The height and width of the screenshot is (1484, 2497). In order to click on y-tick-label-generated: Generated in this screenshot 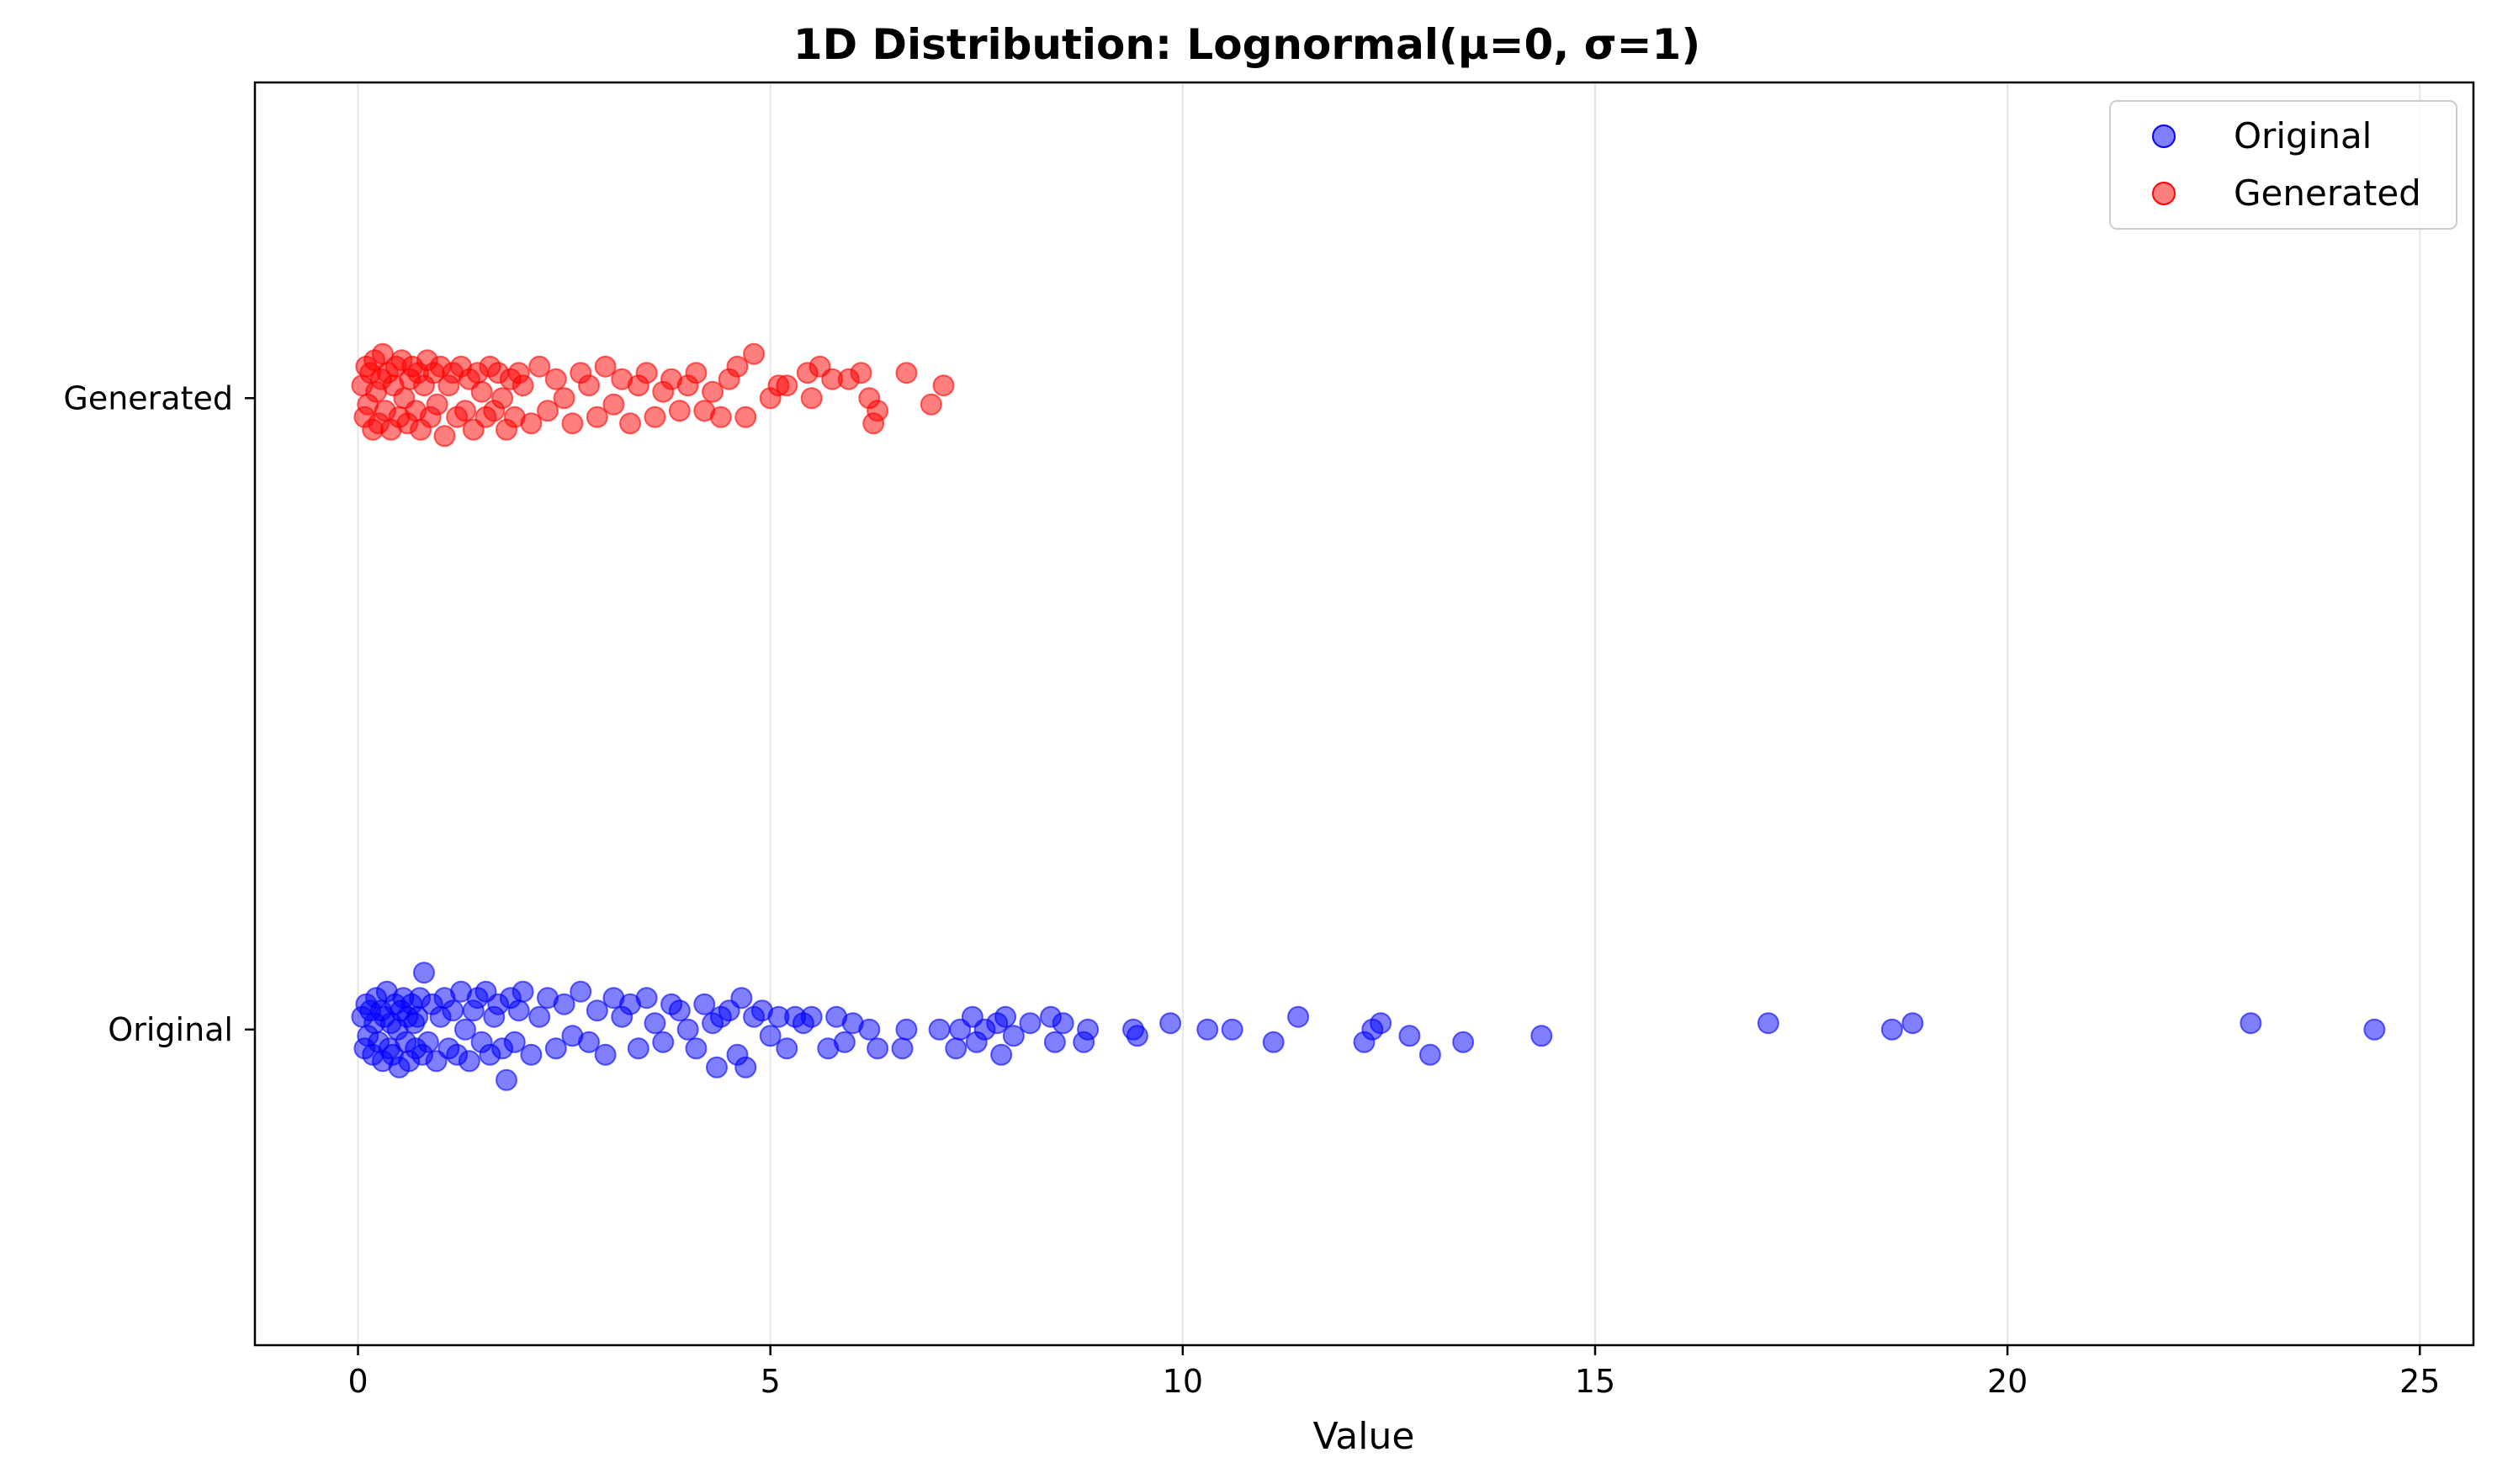, I will do `click(148, 397)`.